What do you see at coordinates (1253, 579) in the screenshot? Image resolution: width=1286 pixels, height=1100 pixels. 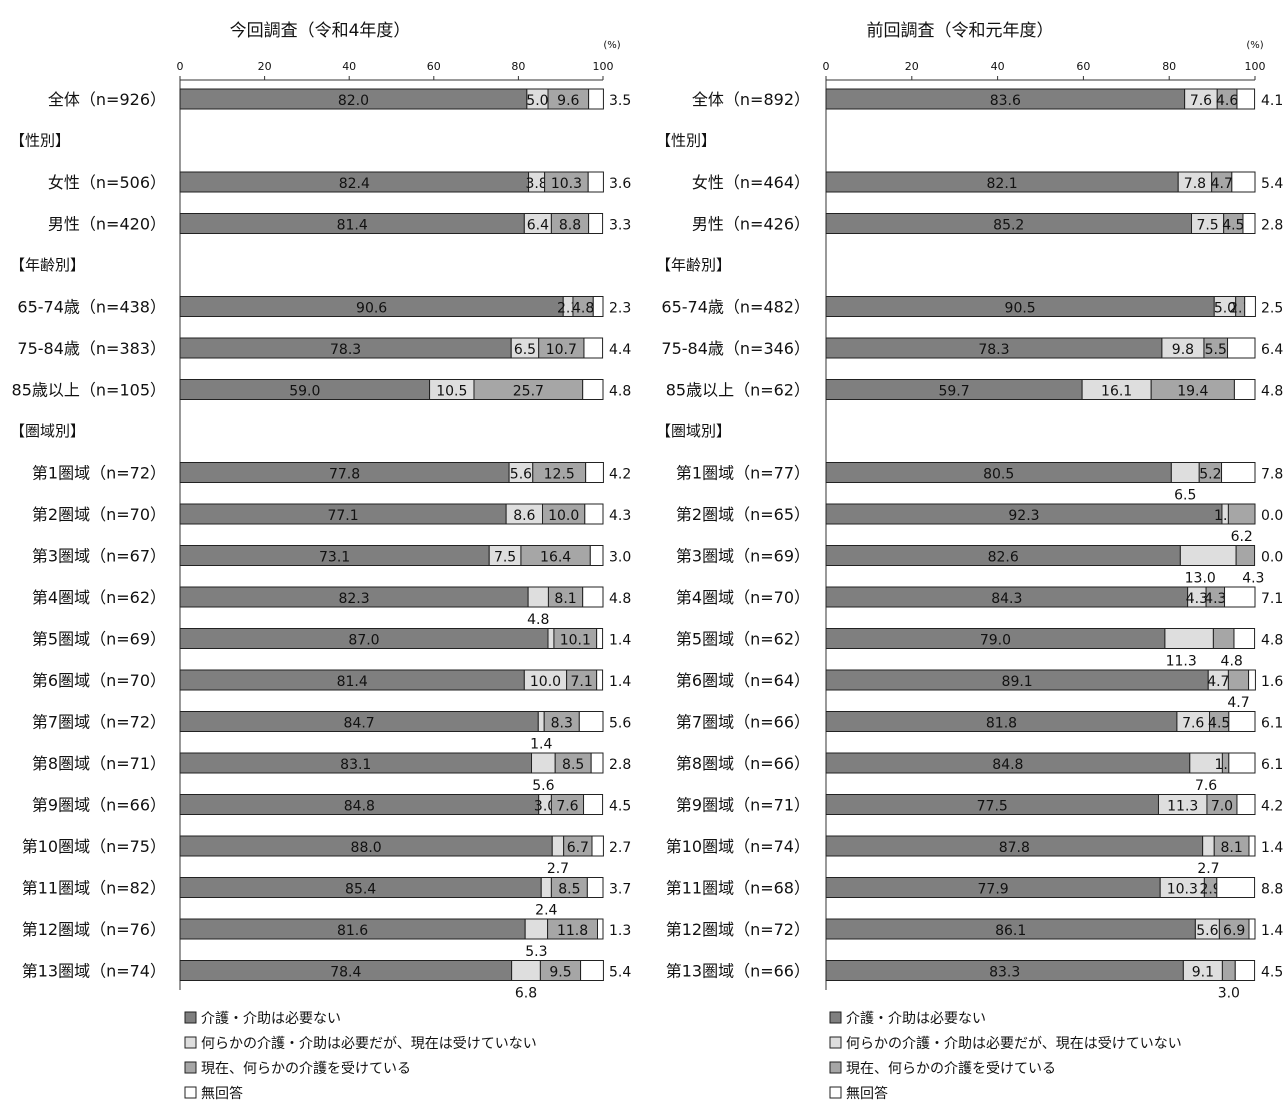 I see `data-label-below: 4.3` at bounding box center [1253, 579].